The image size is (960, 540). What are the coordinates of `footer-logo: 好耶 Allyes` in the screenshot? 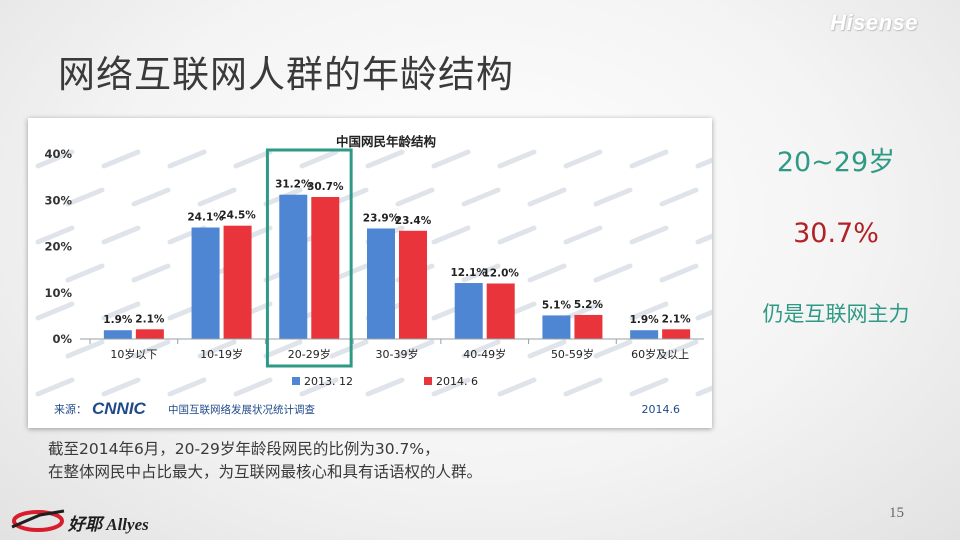 It's located at (95, 520).